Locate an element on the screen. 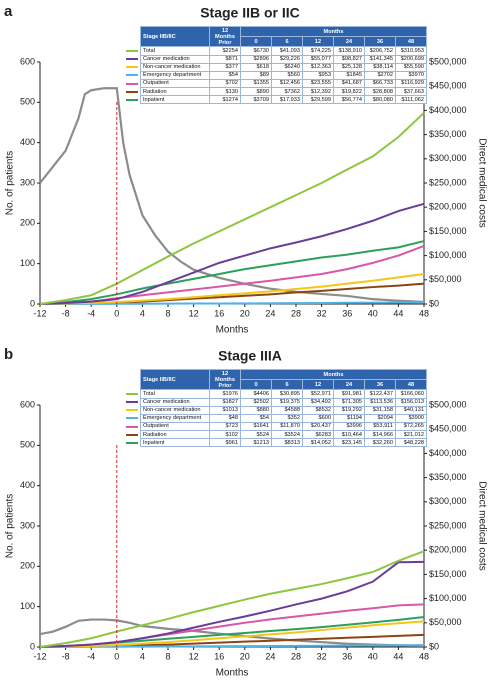  y-tick-label: 200 is located at coordinates (27, 223).